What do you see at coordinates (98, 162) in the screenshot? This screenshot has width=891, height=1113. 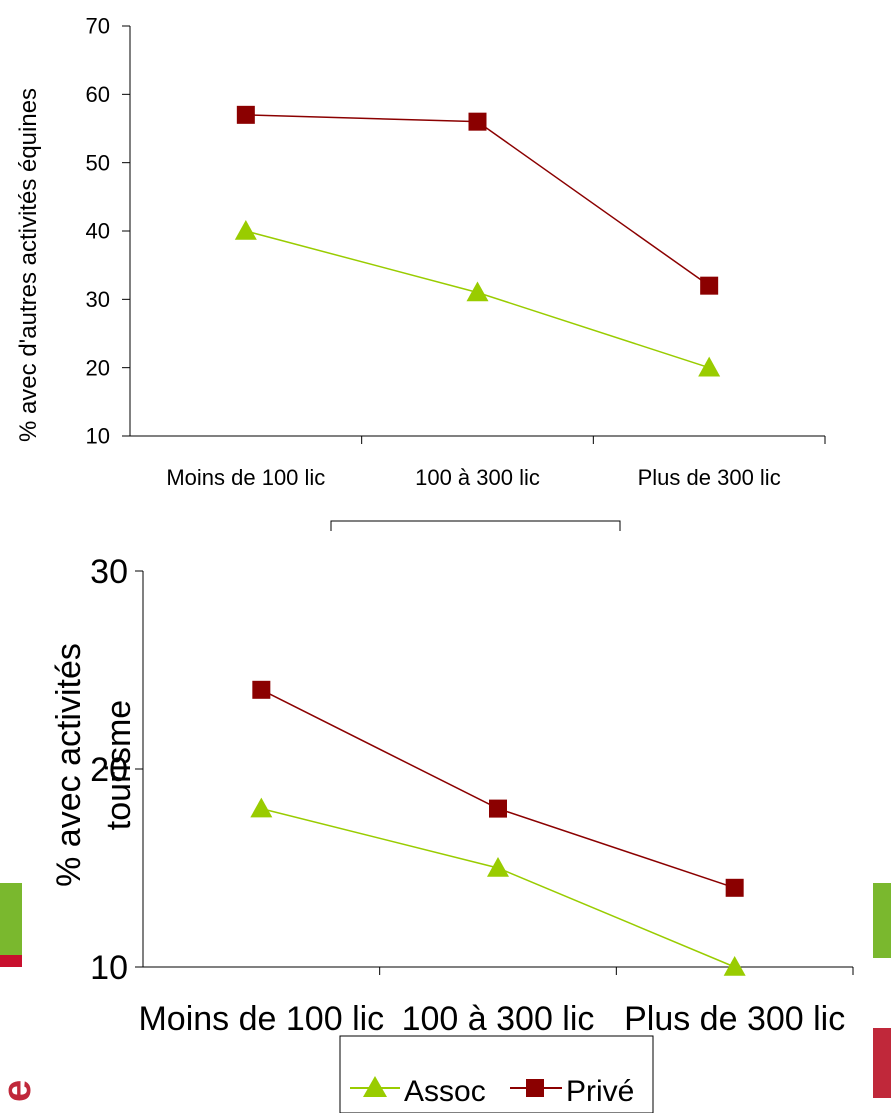 I see `y-tick-label: 50` at bounding box center [98, 162].